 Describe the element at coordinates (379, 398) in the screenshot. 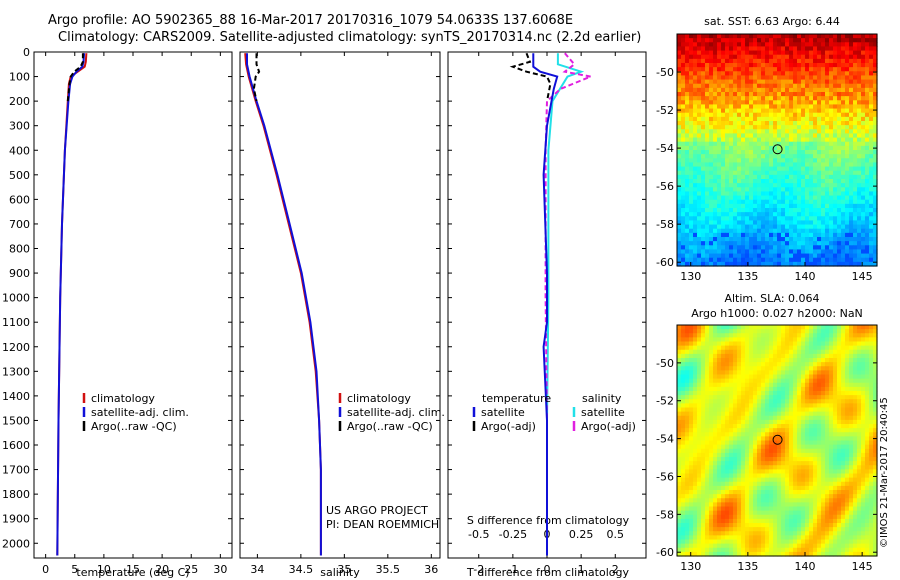

I see `sal-legend-climatology-label: climatology` at that location.